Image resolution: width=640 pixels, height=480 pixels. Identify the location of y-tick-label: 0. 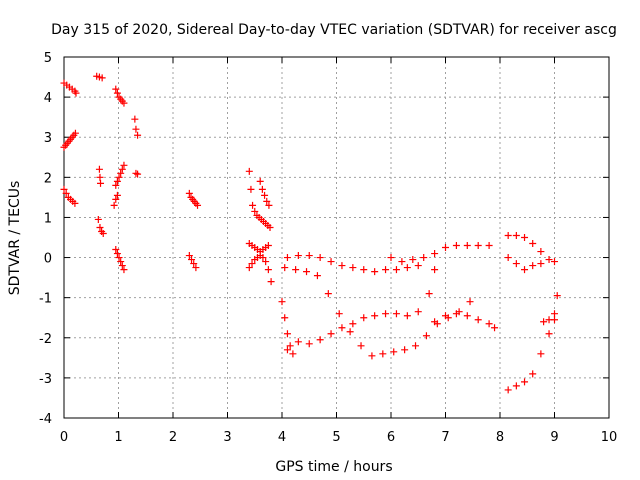
(48, 259).